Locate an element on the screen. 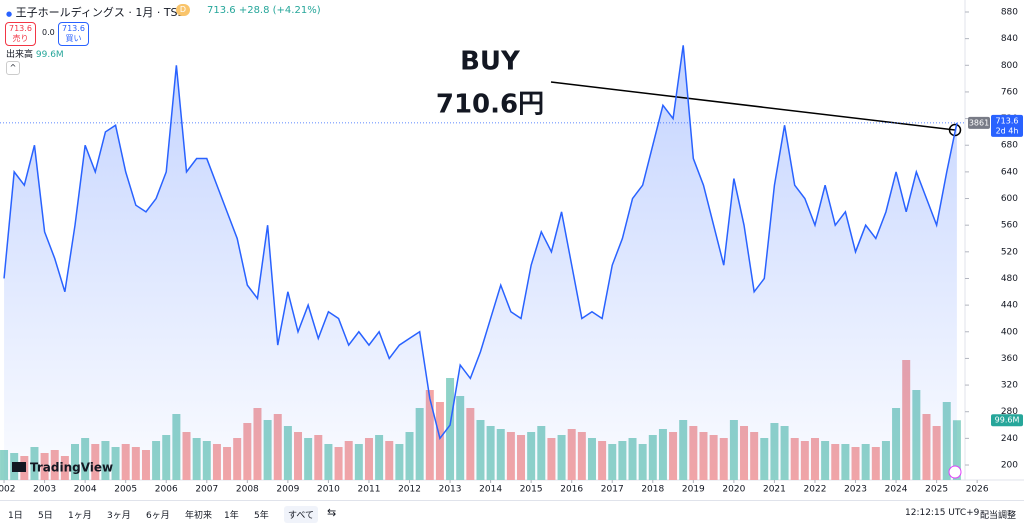  x-tick-label: 2006 is located at coordinates (166, 490).